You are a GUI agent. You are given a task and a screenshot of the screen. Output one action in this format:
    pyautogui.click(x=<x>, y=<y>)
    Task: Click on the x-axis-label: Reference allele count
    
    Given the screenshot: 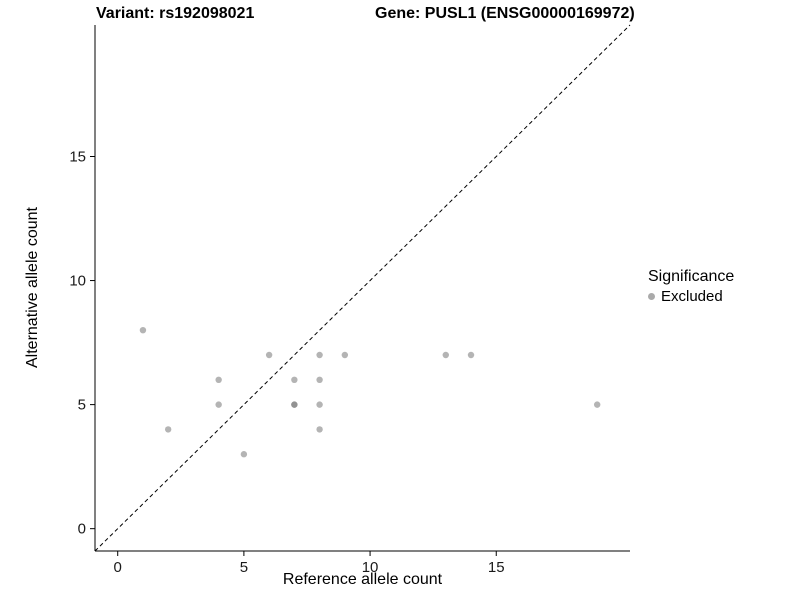 What is the action you would take?
    pyautogui.click(x=362, y=579)
    